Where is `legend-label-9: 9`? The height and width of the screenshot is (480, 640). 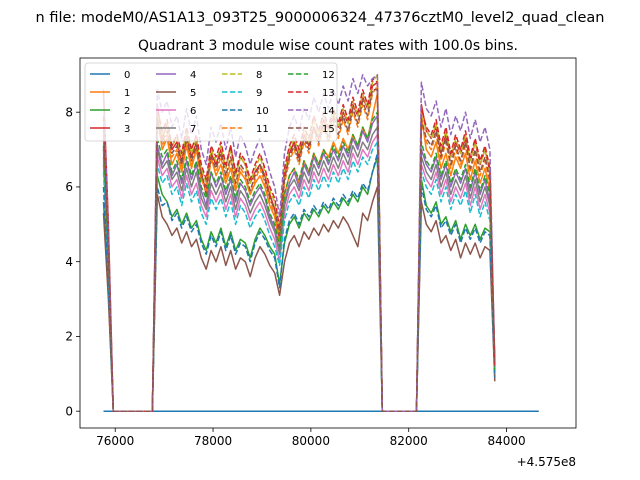 legend-label-9: 9 is located at coordinates (259, 93).